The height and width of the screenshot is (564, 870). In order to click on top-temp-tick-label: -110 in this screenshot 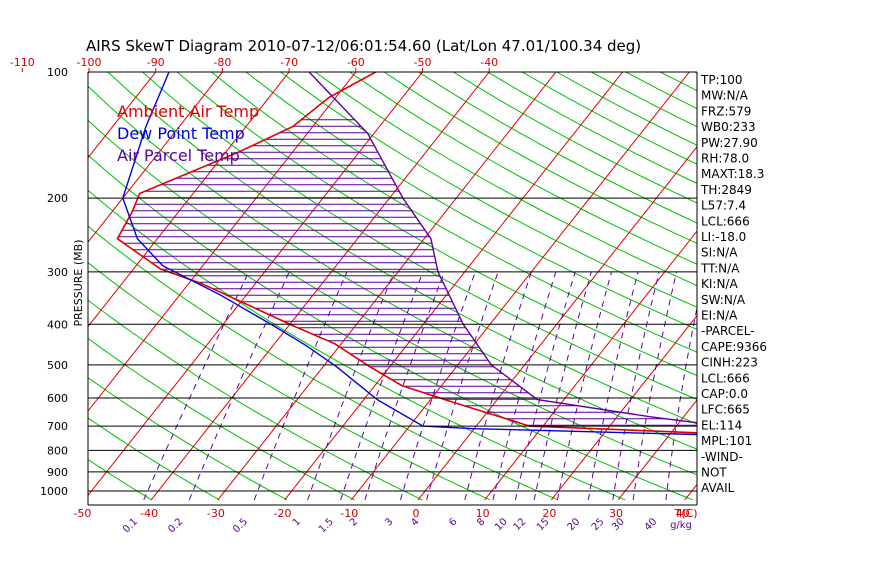, I will do `click(22, 62)`.